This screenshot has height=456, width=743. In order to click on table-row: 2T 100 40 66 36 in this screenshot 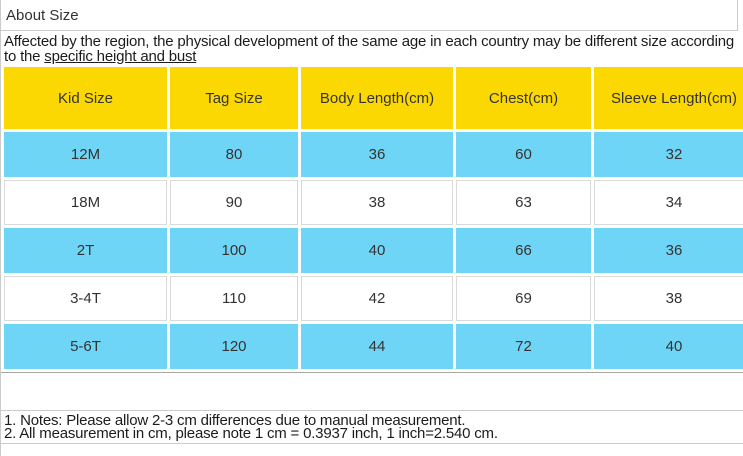, I will do `click(373, 250)`.